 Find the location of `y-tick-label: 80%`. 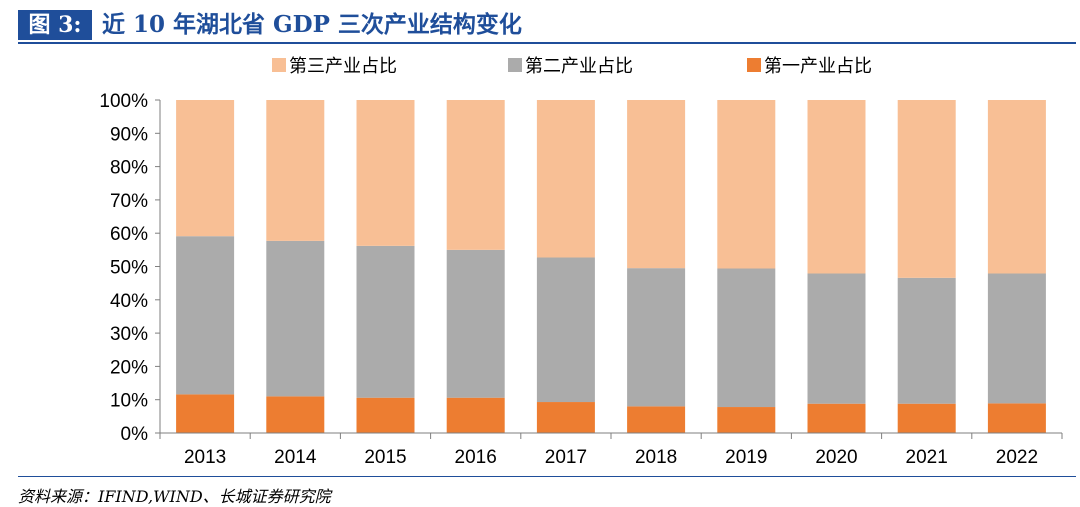

y-tick-label: 80% is located at coordinates (129, 168).